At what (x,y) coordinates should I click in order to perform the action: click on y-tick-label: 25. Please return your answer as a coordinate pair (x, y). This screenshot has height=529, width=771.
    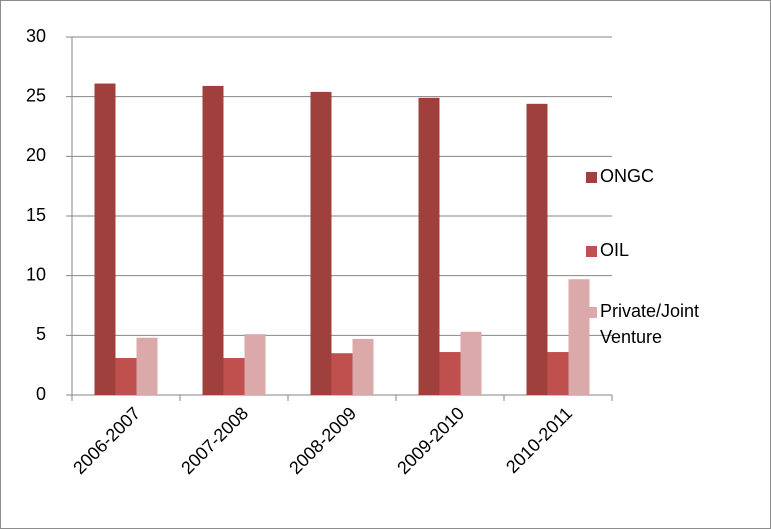
    Looking at the image, I should click on (36, 95).